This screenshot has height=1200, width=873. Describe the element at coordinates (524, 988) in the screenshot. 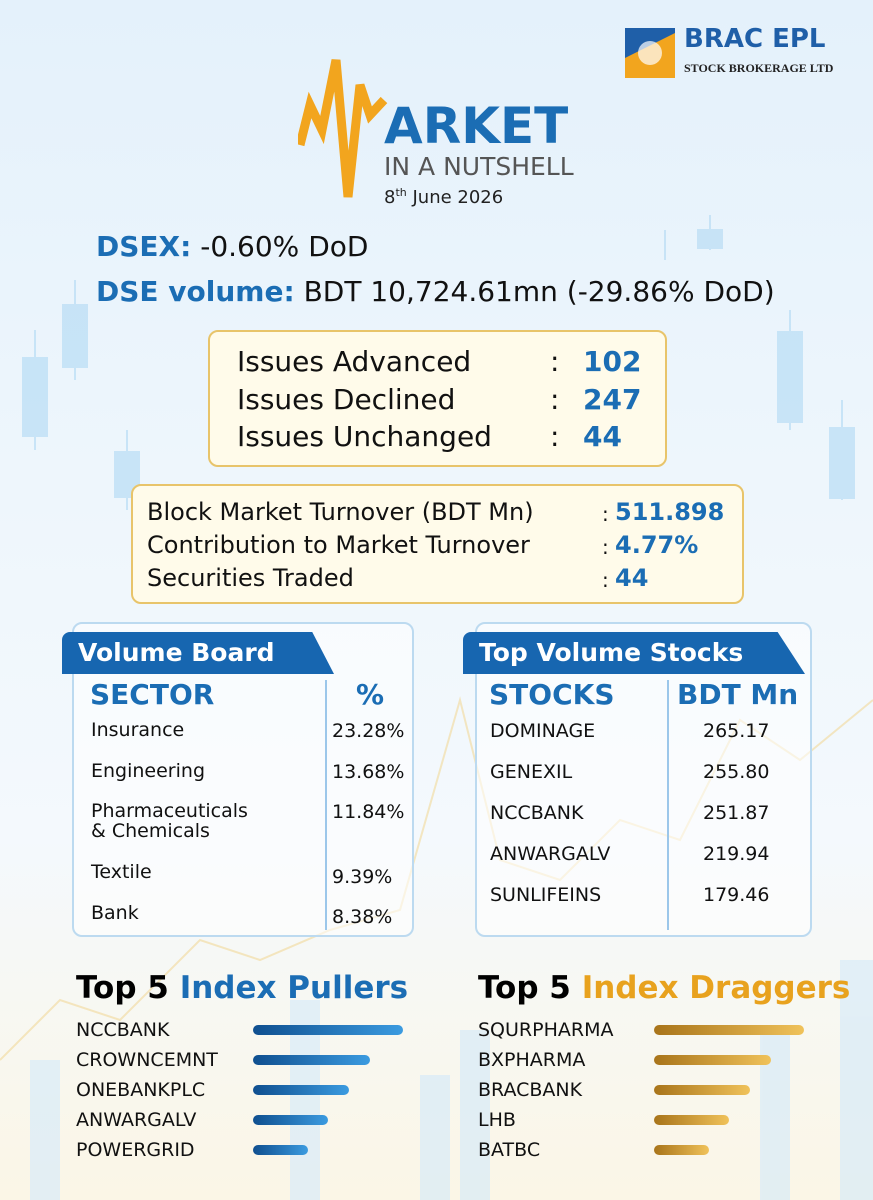

I see `draggers-title-prefix: Top 5` at that location.